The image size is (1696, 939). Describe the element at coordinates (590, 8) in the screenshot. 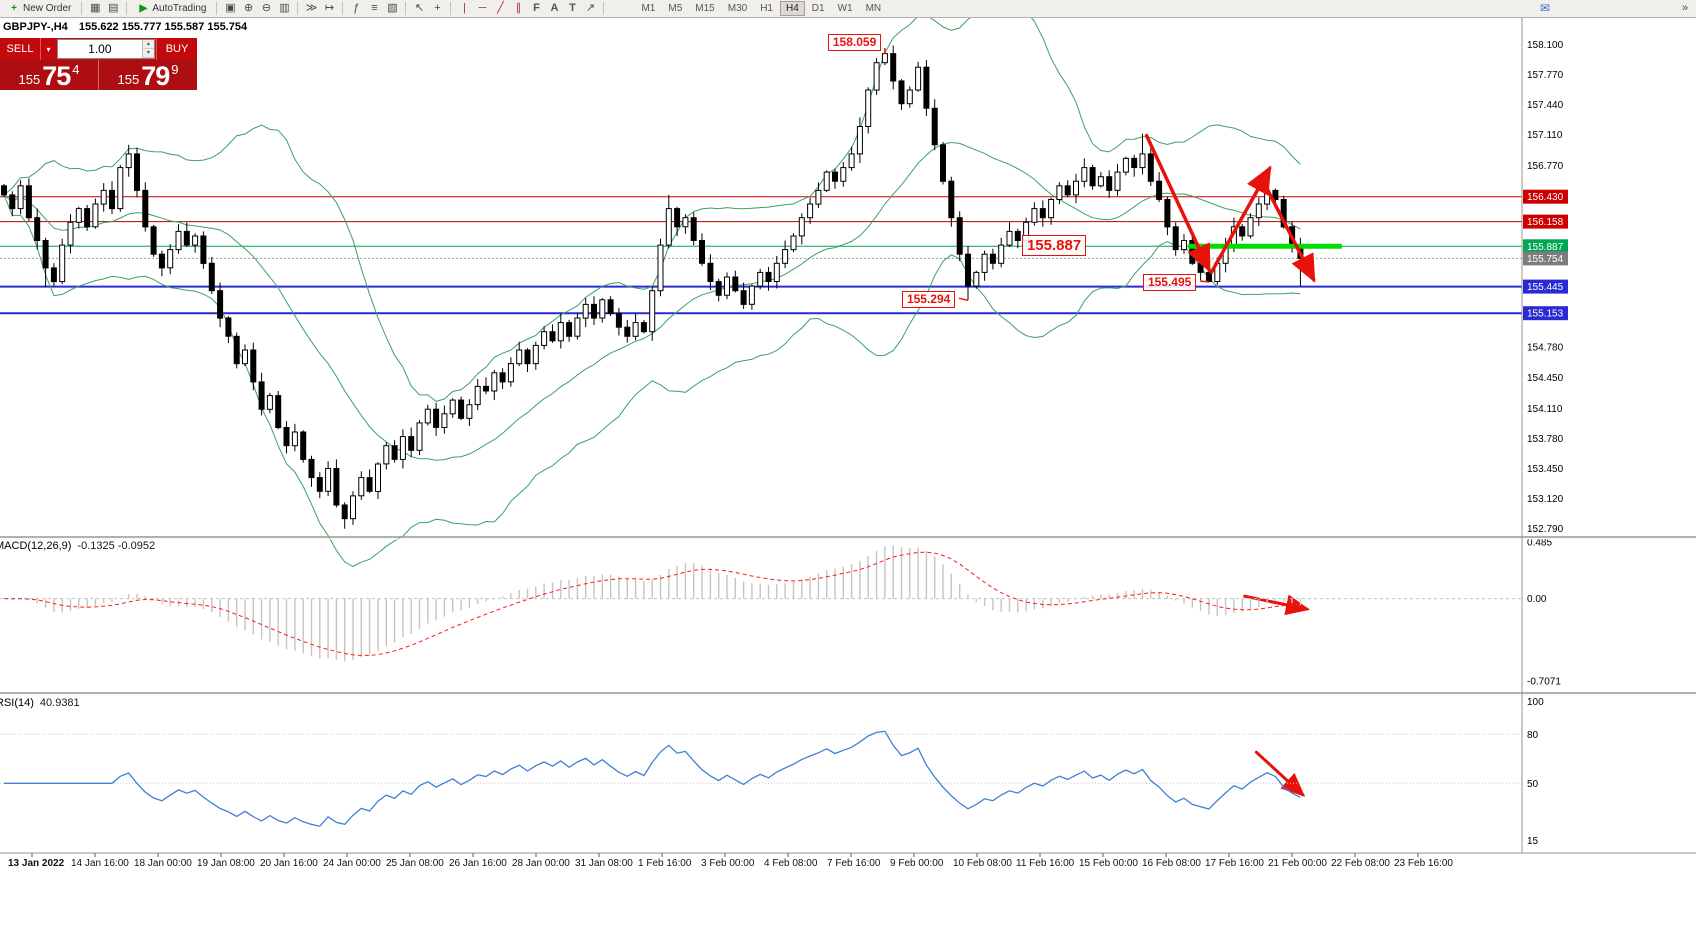

I see `arrow-objects-icon: ↗` at that location.